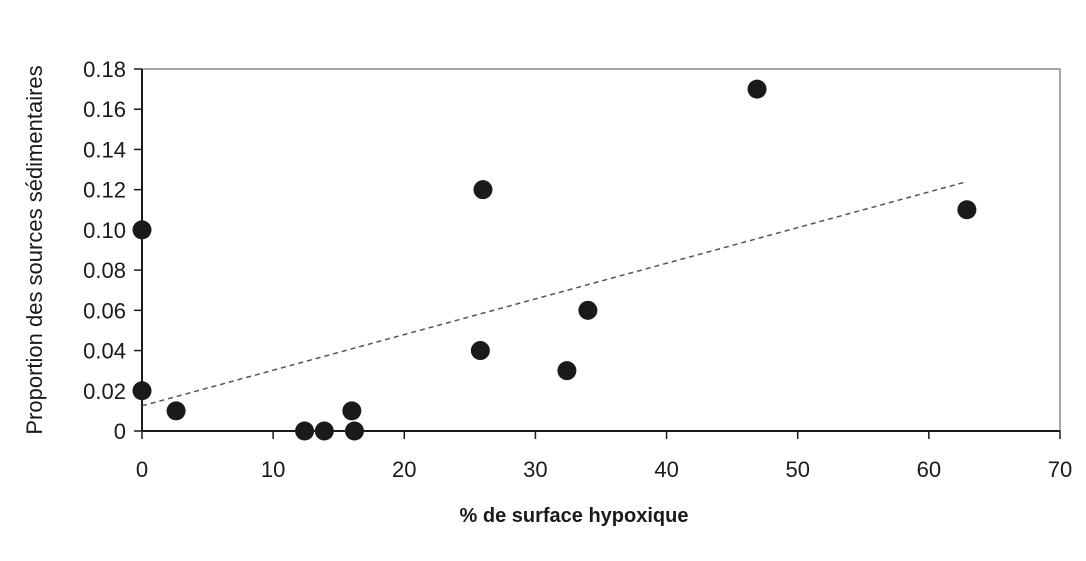 This screenshot has width=1086, height=561. Describe the element at coordinates (1060, 469) in the screenshot. I see `x-tick-label: 70` at that location.